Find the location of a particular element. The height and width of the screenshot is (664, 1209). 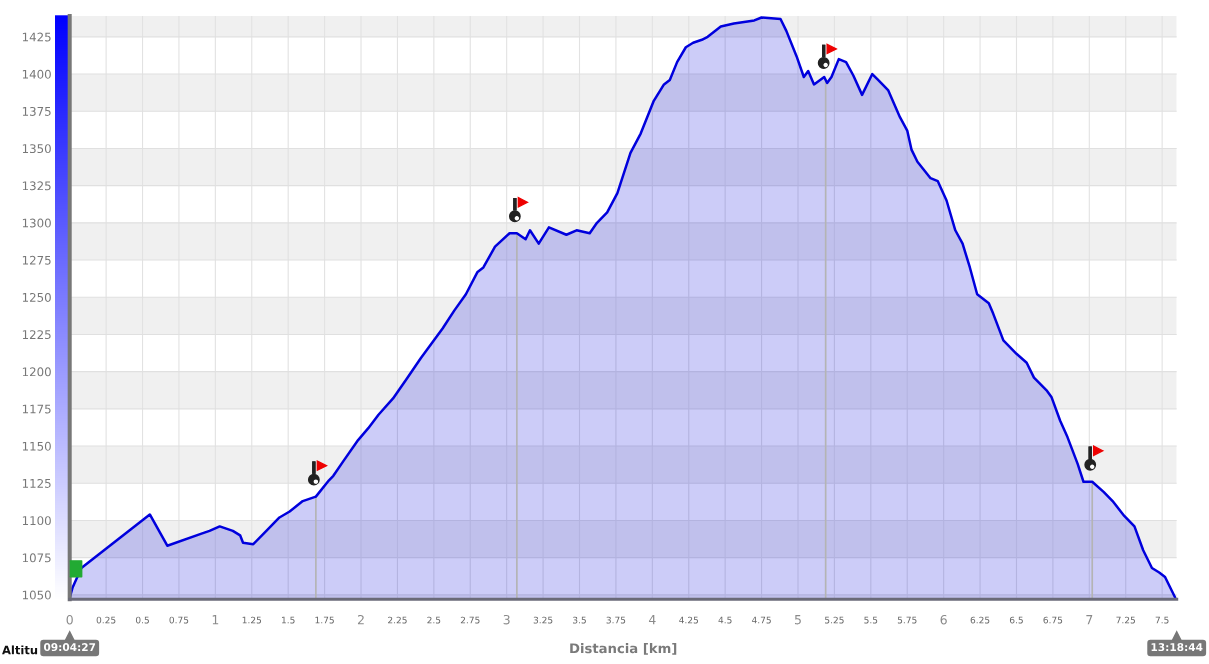

x-tick-label: 5.75 is located at coordinates (907, 620).